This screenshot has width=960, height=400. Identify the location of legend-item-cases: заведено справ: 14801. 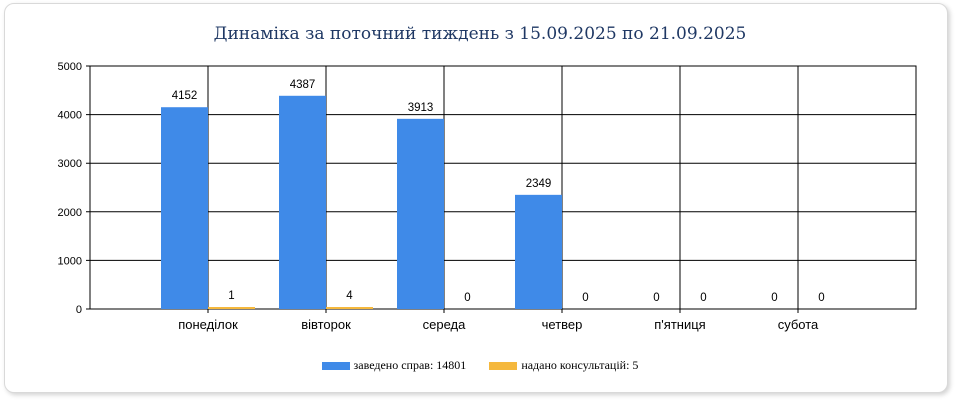
(394, 365).